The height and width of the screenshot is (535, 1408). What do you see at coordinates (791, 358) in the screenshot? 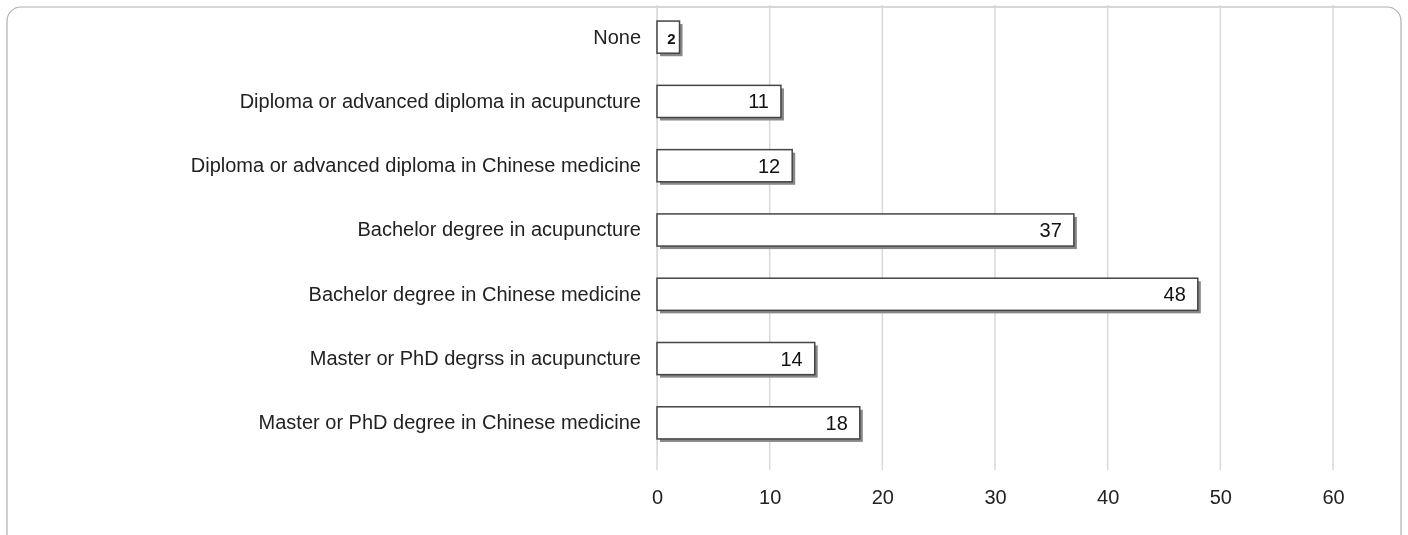
I see `data-label: 14` at bounding box center [791, 358].